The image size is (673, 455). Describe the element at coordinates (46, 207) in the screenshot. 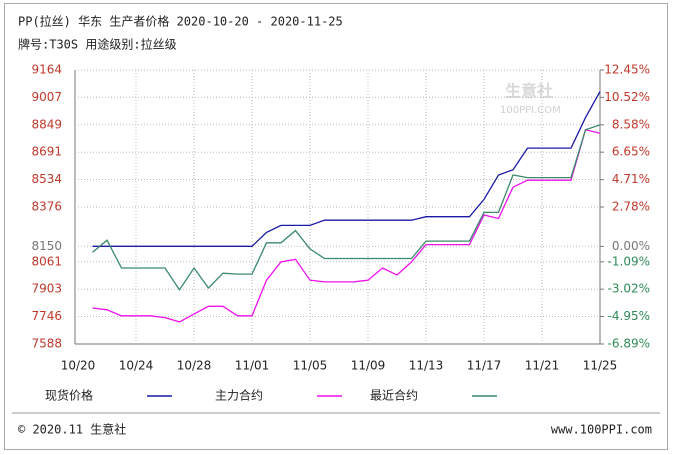

I see `y-tick-label: 8376` at that location.